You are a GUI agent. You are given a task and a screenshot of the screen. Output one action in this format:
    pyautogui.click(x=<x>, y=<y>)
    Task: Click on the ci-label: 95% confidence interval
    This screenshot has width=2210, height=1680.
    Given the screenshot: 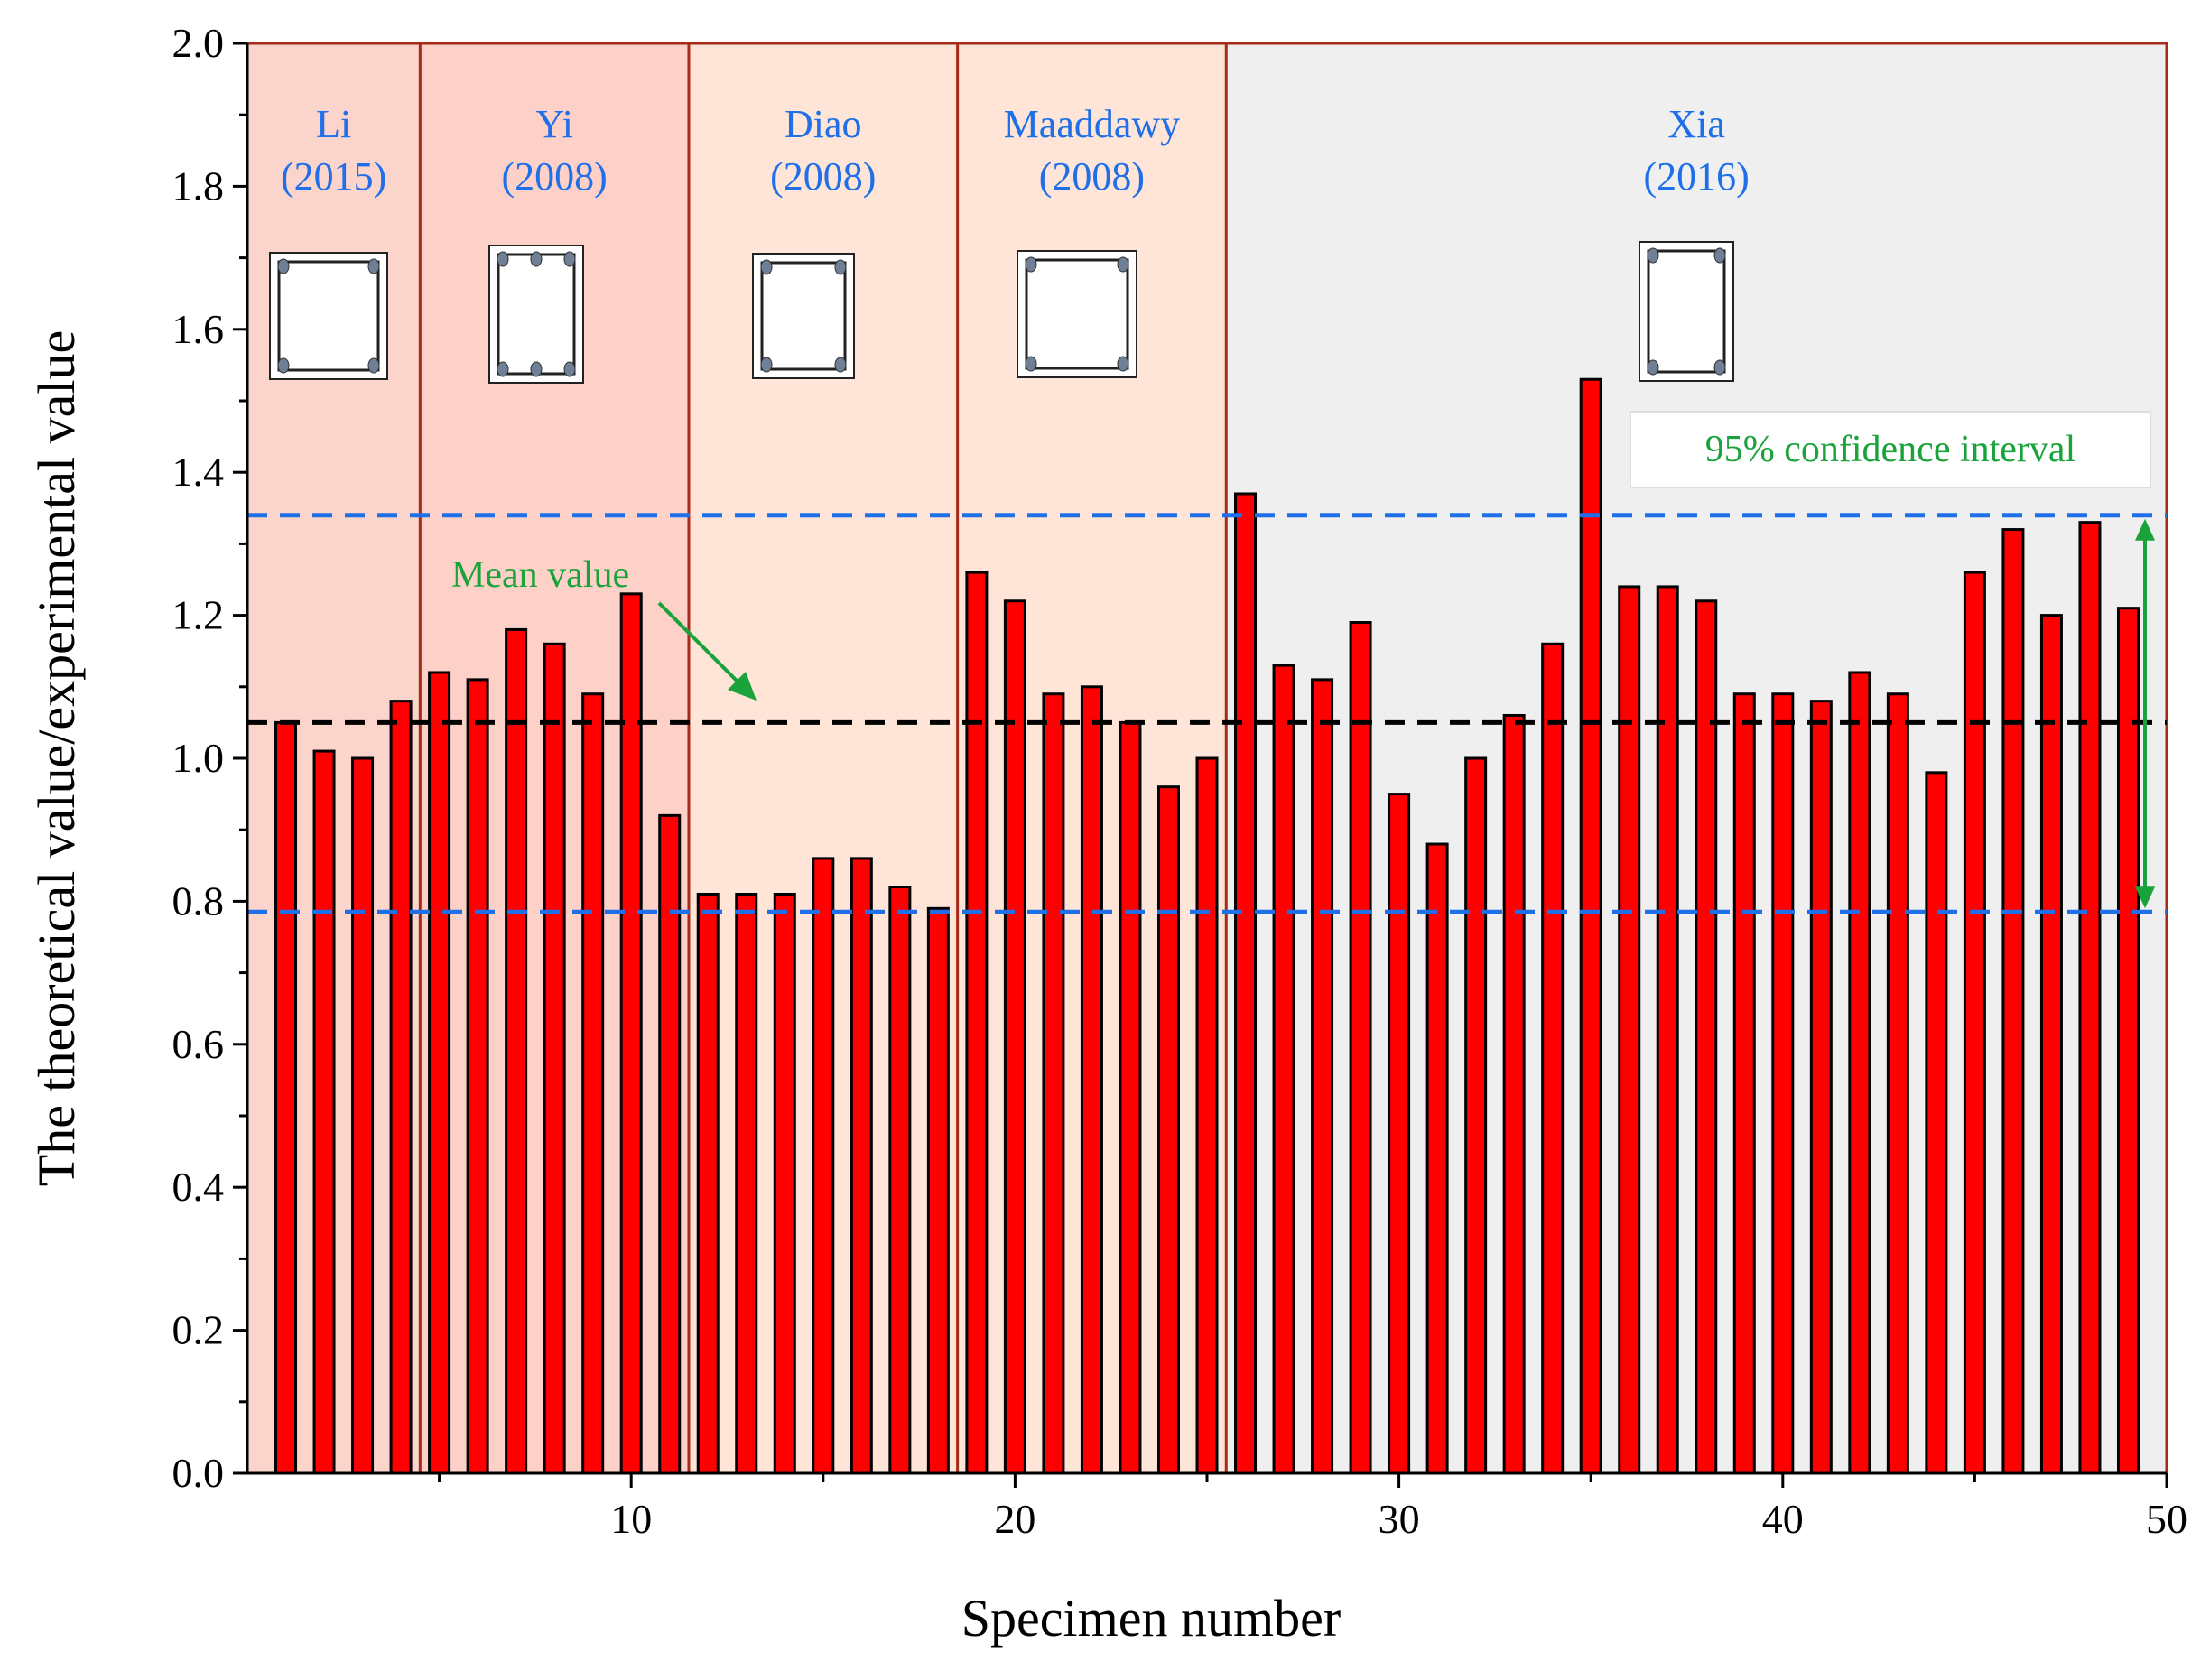 What is the action you would take?
    pyautogui.click(x=1890, y=449)
    